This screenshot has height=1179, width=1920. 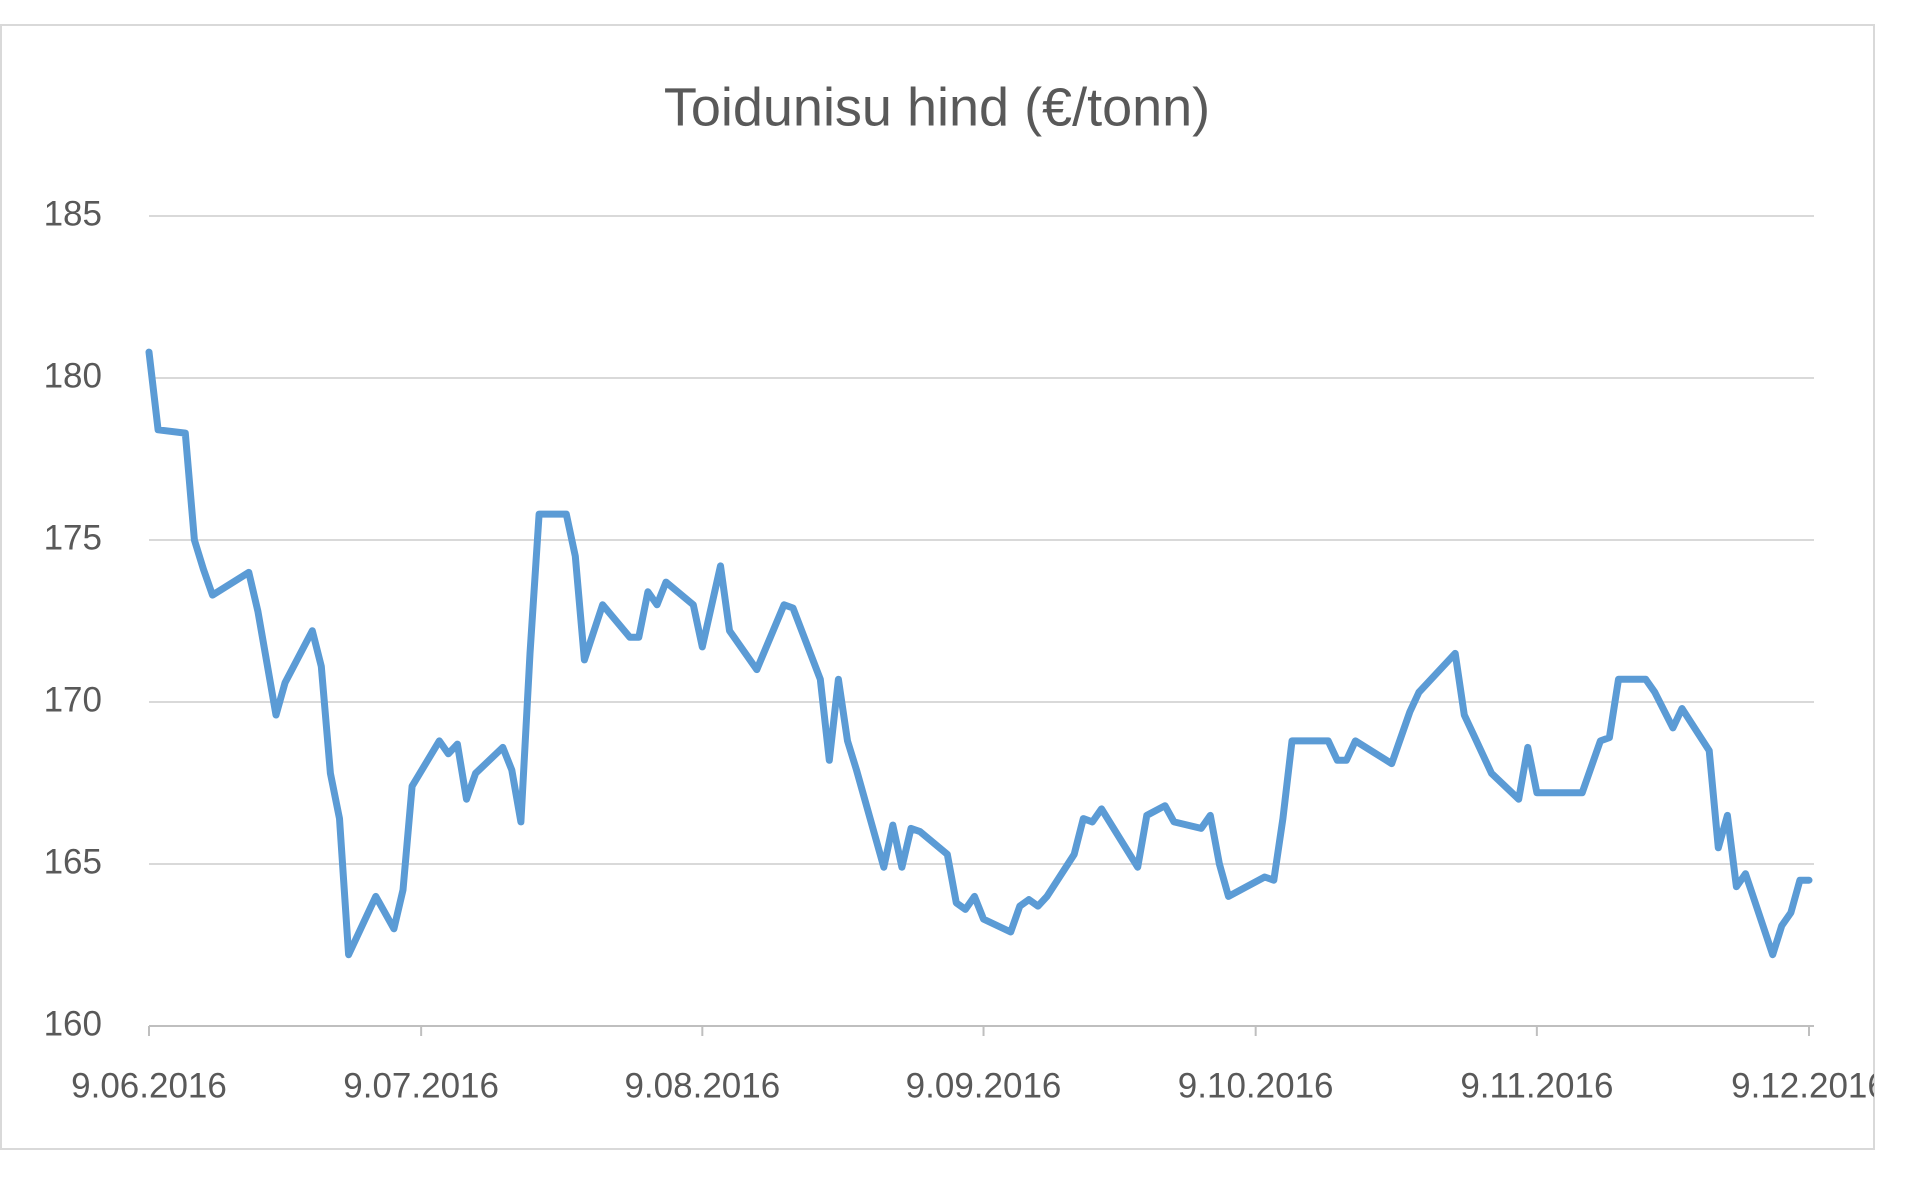 What do you see at coordinates (1256, 1085) in the screenshot?
I see `x-tick-label: 9.10.2016` at bounding box center [1256, 1085].